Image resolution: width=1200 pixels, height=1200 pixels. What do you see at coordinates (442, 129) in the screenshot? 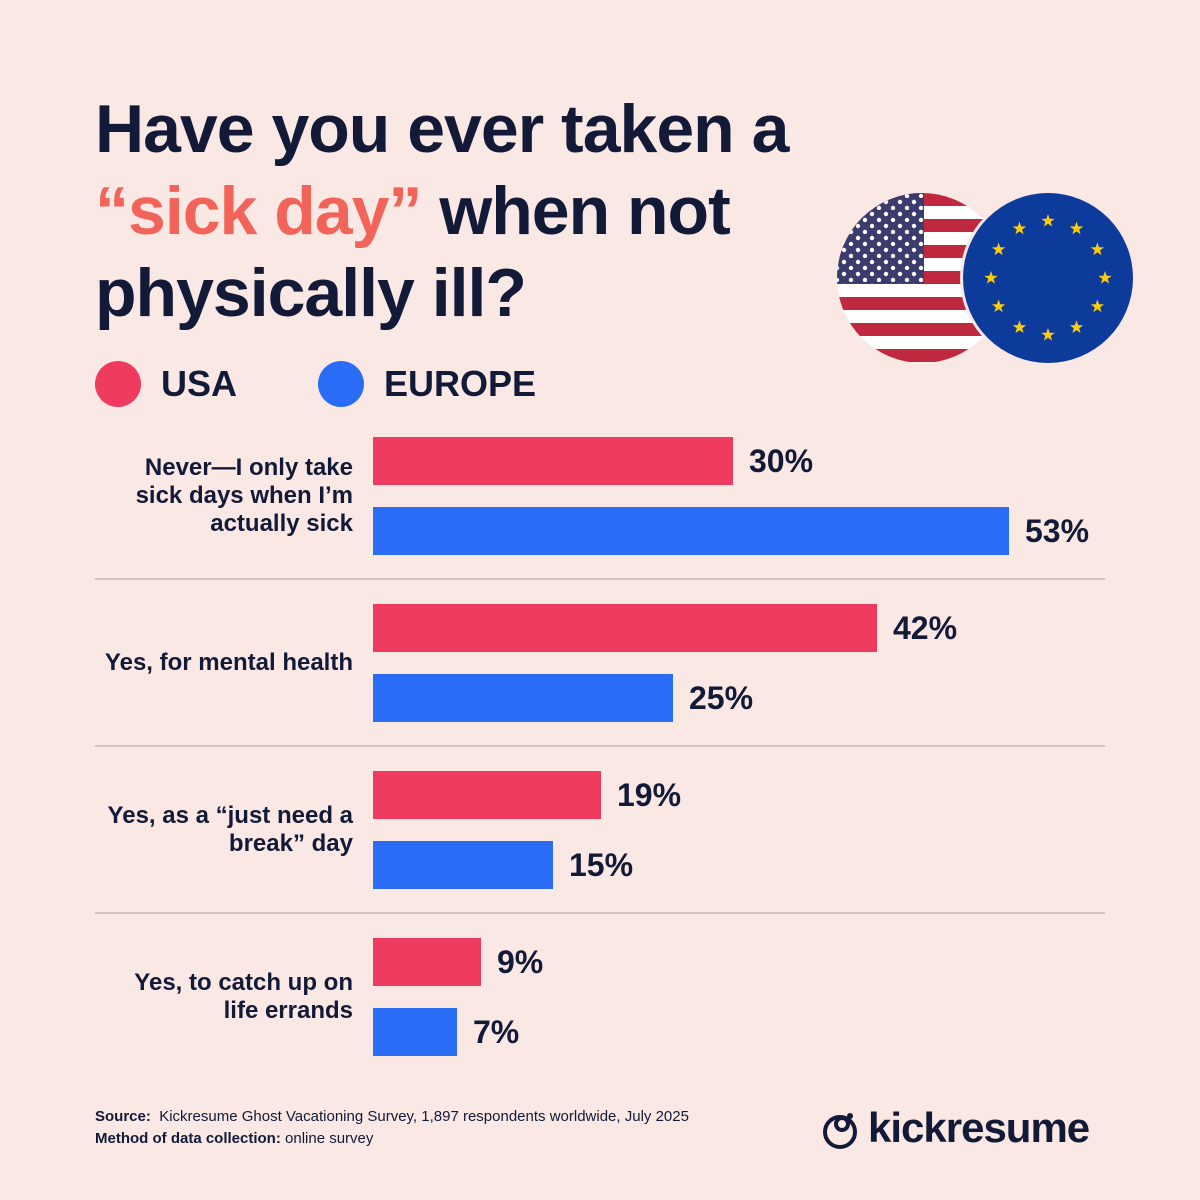
I see `title-text: Have you ever taken a` at bounding box center [442, 129].